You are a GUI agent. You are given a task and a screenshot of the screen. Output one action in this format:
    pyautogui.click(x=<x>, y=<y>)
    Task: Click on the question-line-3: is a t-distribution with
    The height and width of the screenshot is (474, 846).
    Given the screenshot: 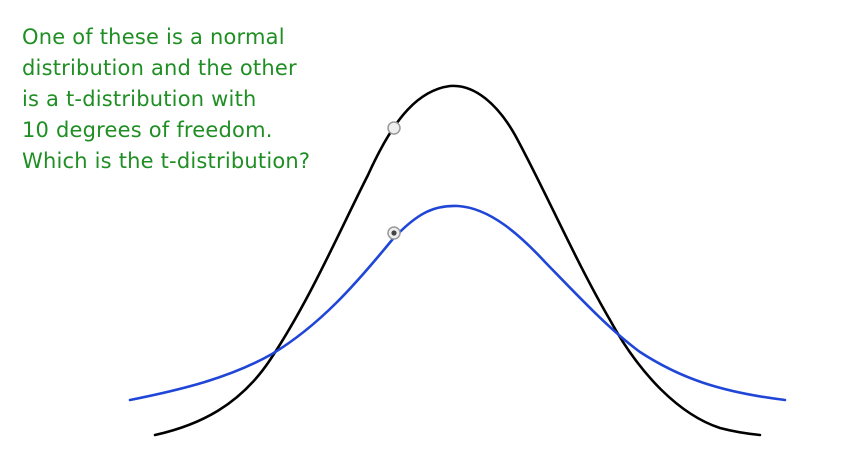 What is the action you would take?
    pyautogui.click(x=139, y=99)
    